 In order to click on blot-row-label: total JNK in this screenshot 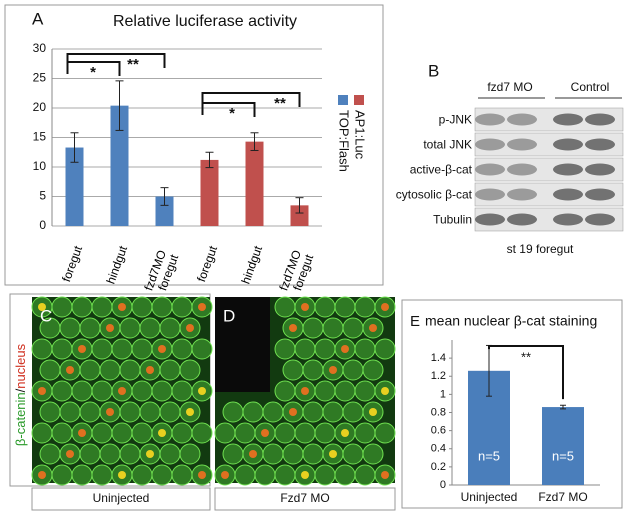, I will do `click(447, 145)`.